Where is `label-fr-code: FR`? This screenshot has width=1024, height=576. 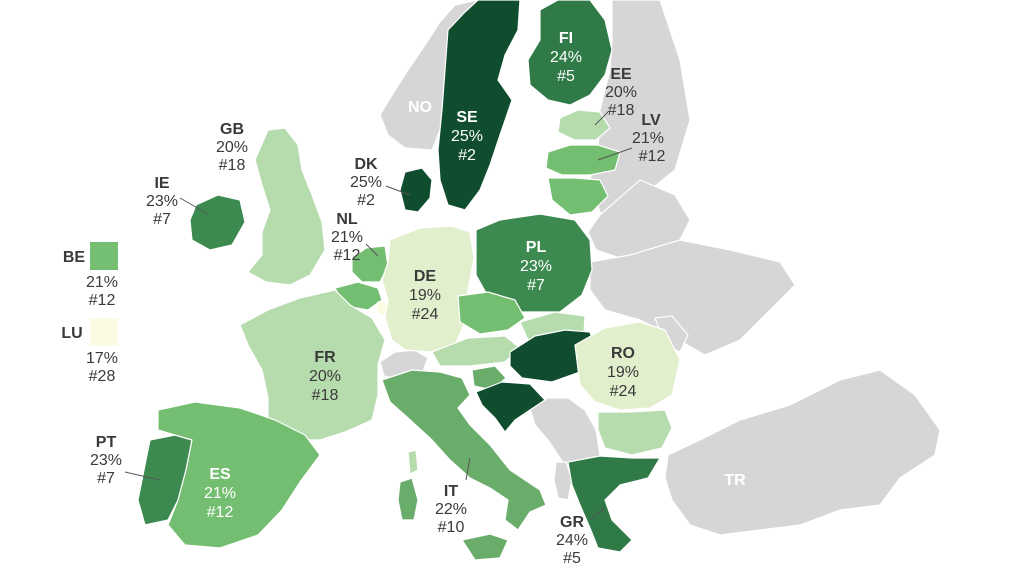 label-fr-code: FR is located at coordinates (325, 357).